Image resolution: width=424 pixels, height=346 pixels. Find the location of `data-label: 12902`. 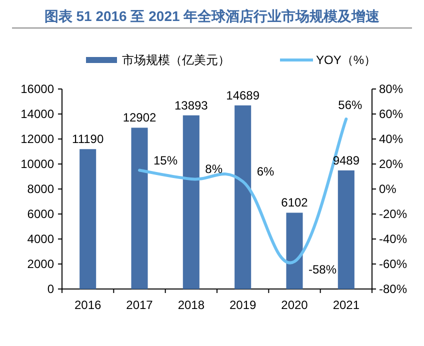

data-label: 12902 is located at coordinates (139, 117).